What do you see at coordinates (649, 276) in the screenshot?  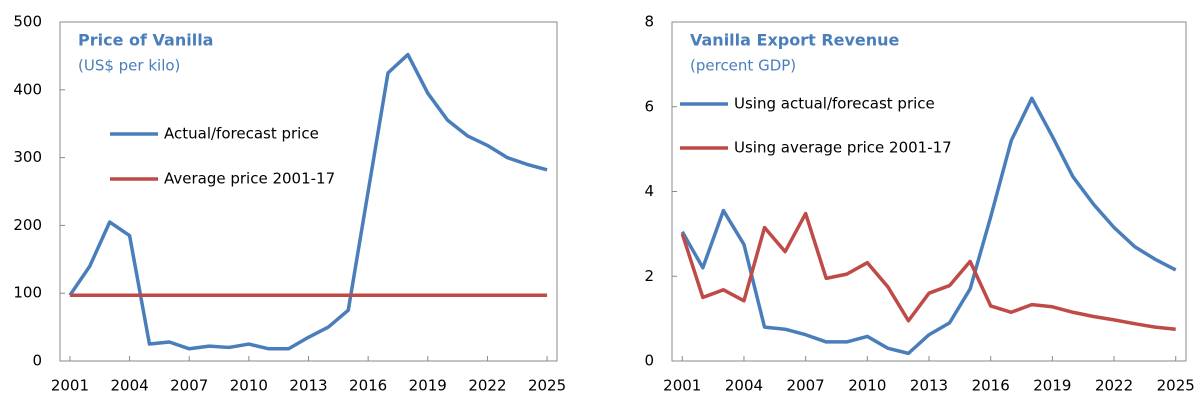 I see `y-tick-label: 2` at bounding box center [649, 276].